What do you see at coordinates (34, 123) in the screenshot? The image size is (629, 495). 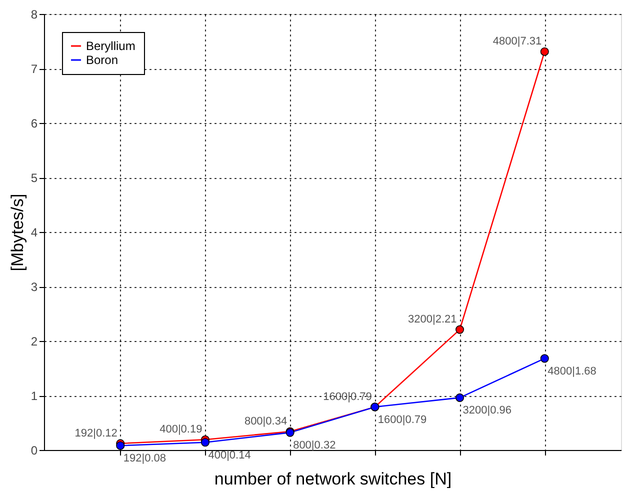 I see `y-tick-label: 6` at bounding box center [34, 123].